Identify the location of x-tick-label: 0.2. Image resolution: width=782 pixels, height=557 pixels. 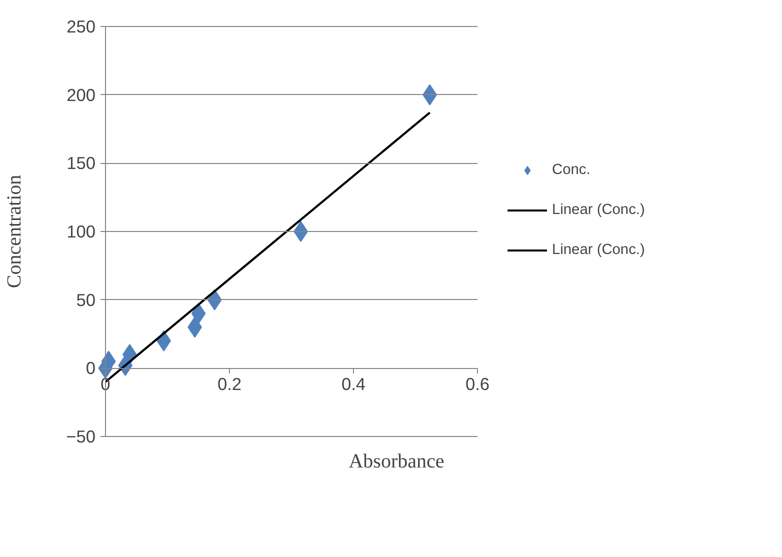
(229, 384).